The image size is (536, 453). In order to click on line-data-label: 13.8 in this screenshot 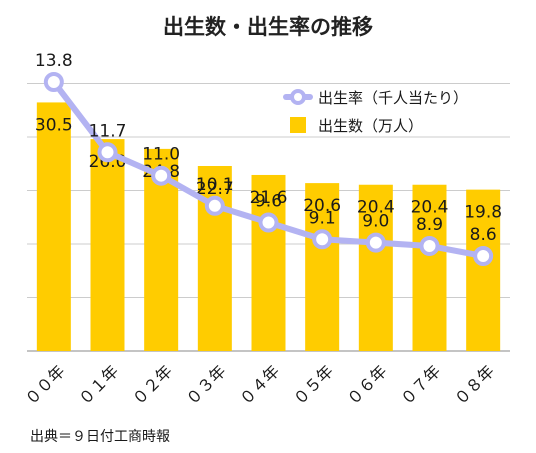, I will do `click(54, 61)`.